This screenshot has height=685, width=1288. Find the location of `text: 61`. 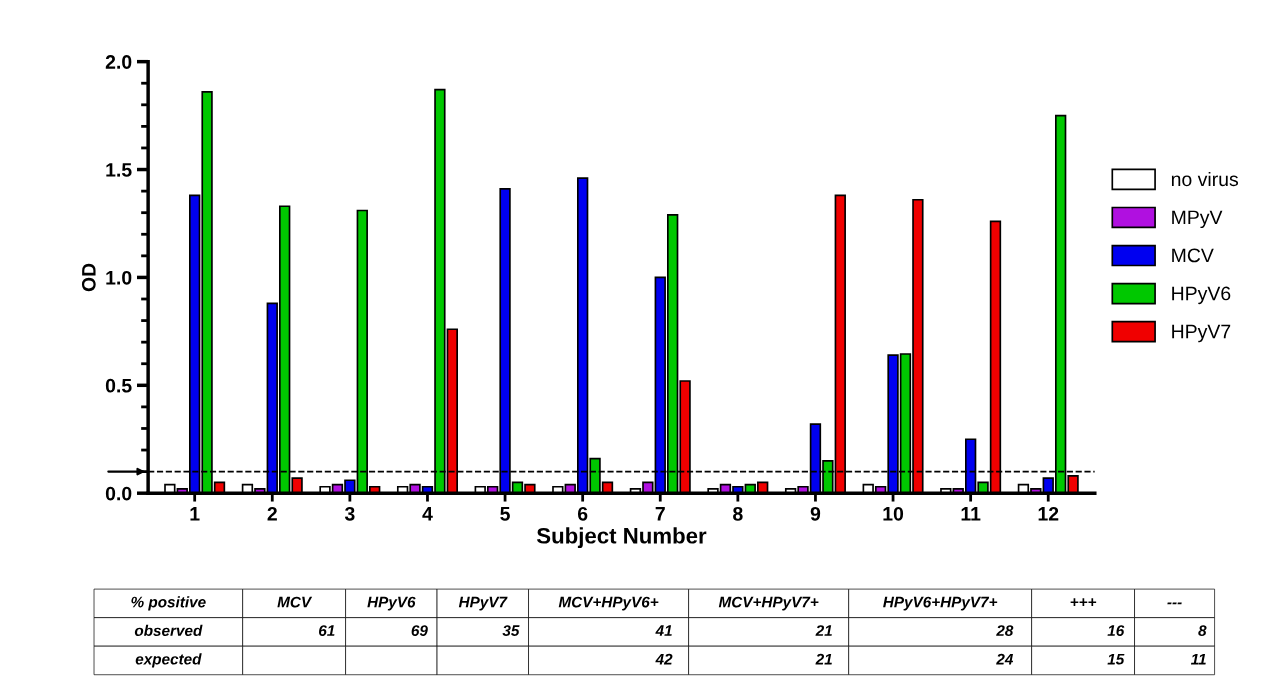

text: 61 is located at coordinates (327, 631).